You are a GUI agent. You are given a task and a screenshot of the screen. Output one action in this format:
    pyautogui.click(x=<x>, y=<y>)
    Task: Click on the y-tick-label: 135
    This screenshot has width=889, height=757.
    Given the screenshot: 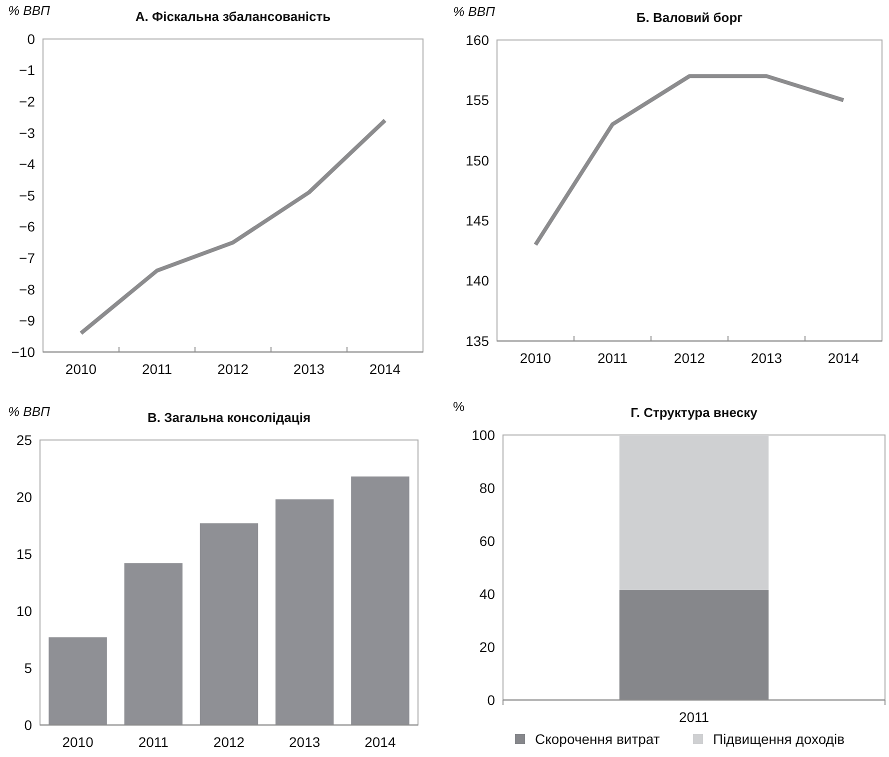 What is the action you would take?
    pyautogui.click(x=478, y=340)
    